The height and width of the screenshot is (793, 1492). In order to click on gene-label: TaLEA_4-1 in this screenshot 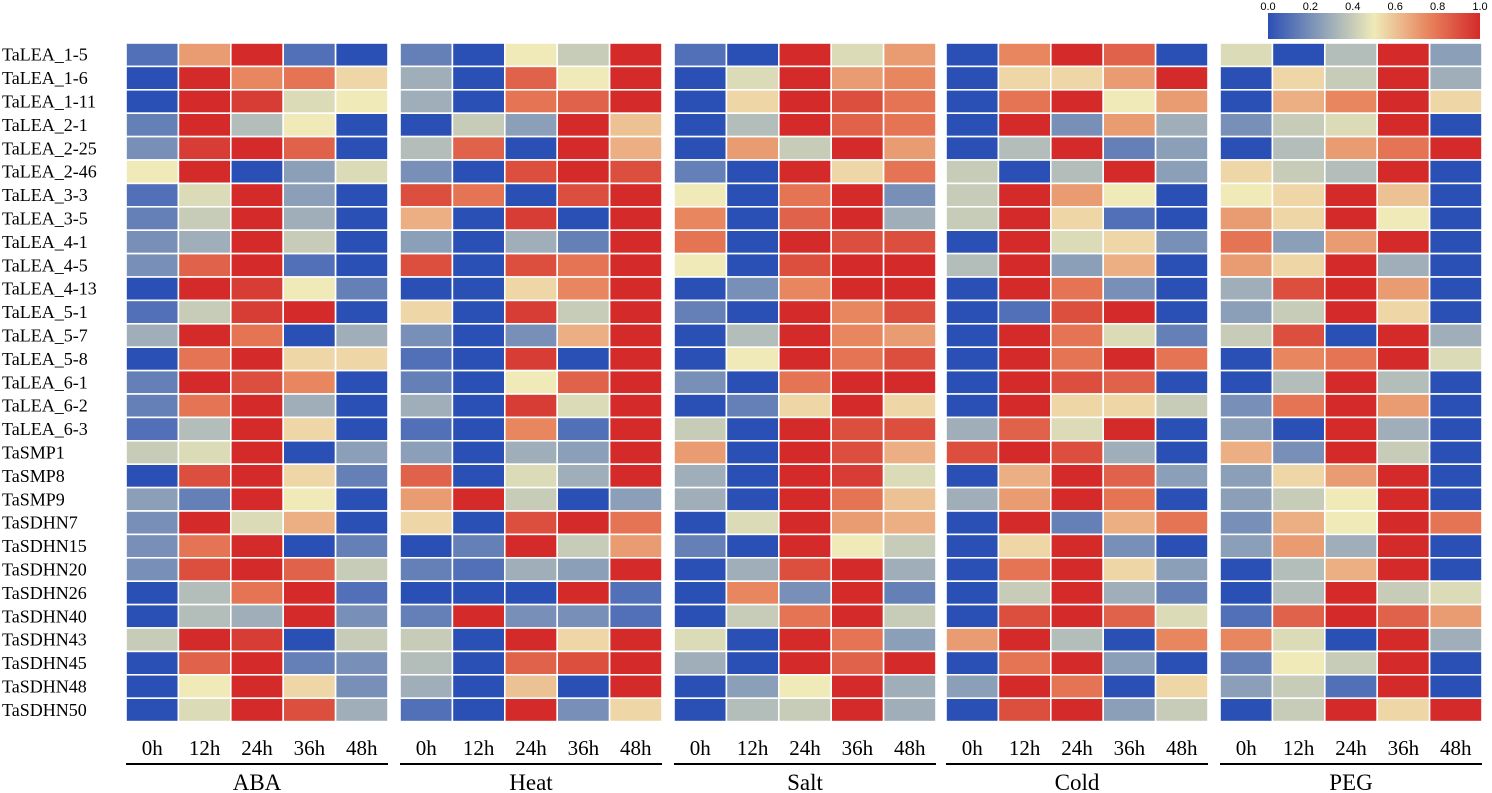, I will do `click(45, 242)`.